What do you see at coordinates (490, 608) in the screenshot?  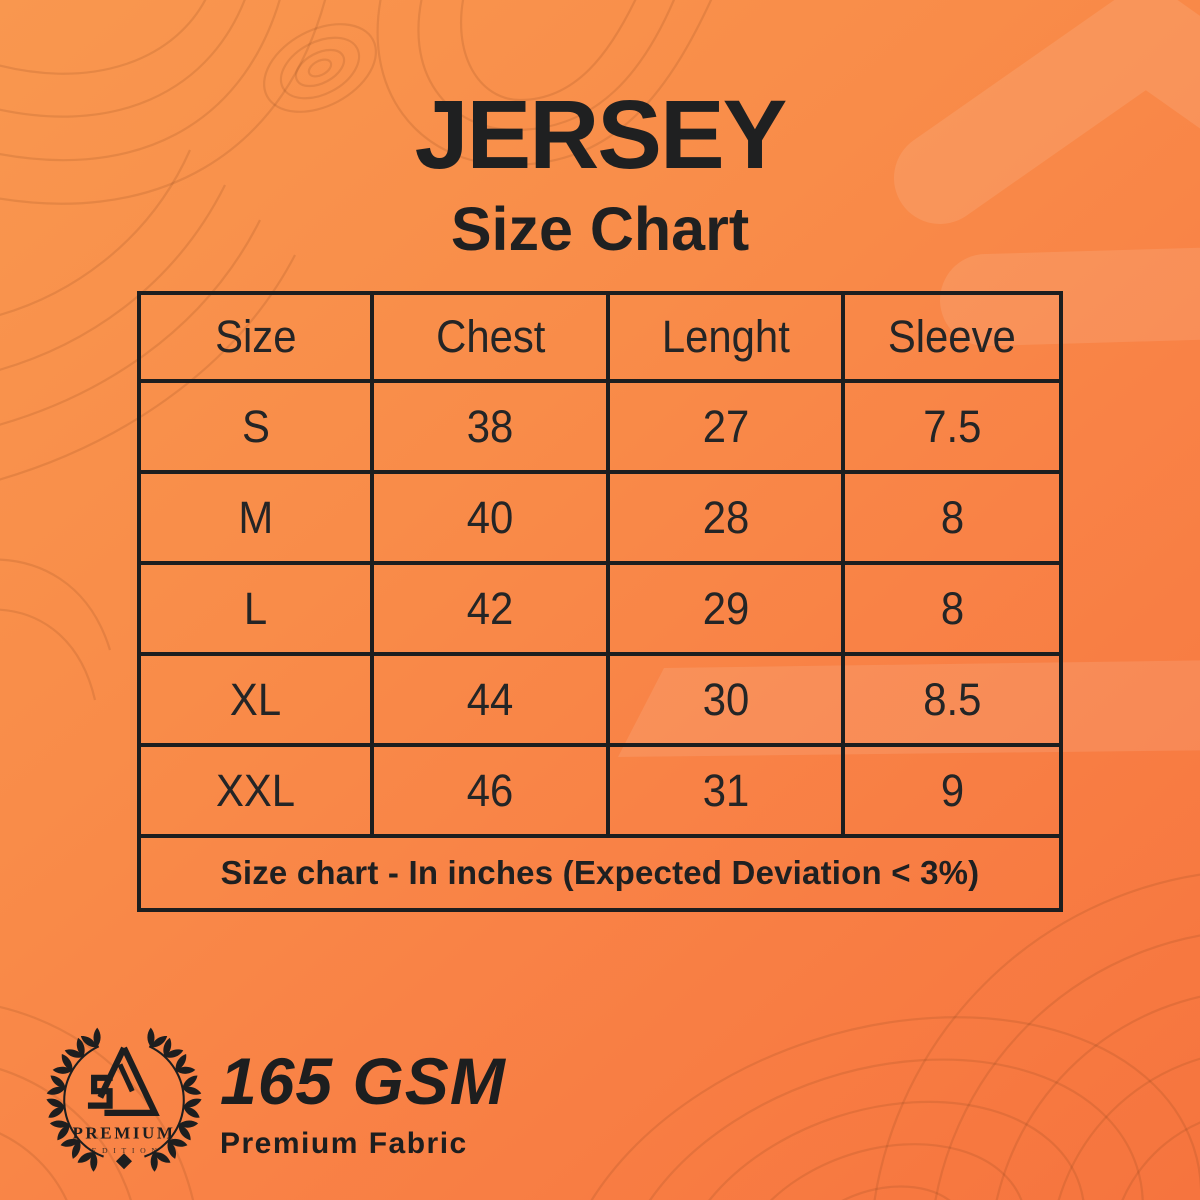 I see `cell-chest: 42` at bounding box center [490, 608].